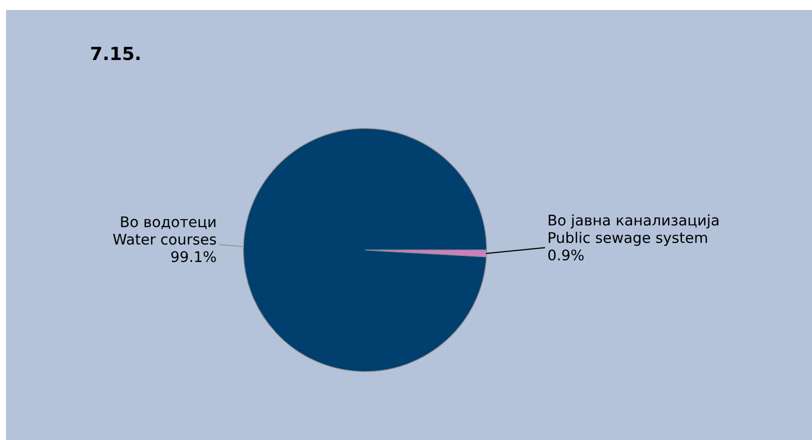 The height and width of the screenshot is (440, 812). I want to click on slice-label: Во јавна канализација Public sewage system, so click(633, 230).